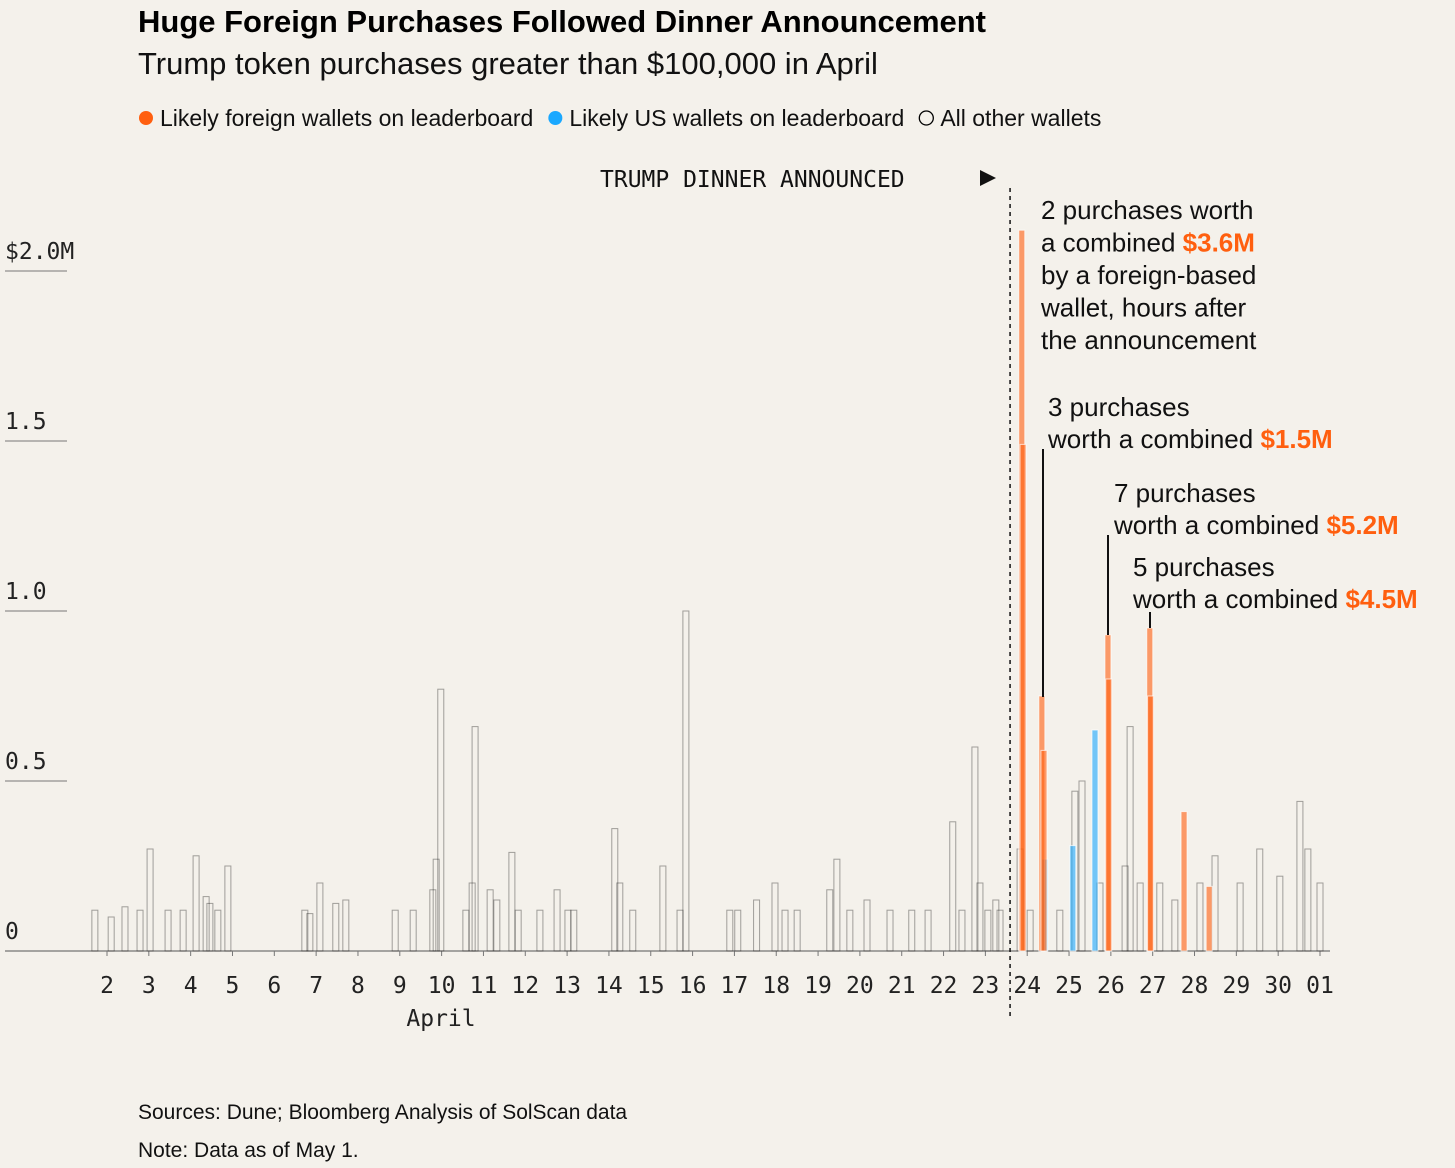 The width and height of the screenshot is (1455, 1168). I want to click on x-tick-label: 25, so click(1069, 986).